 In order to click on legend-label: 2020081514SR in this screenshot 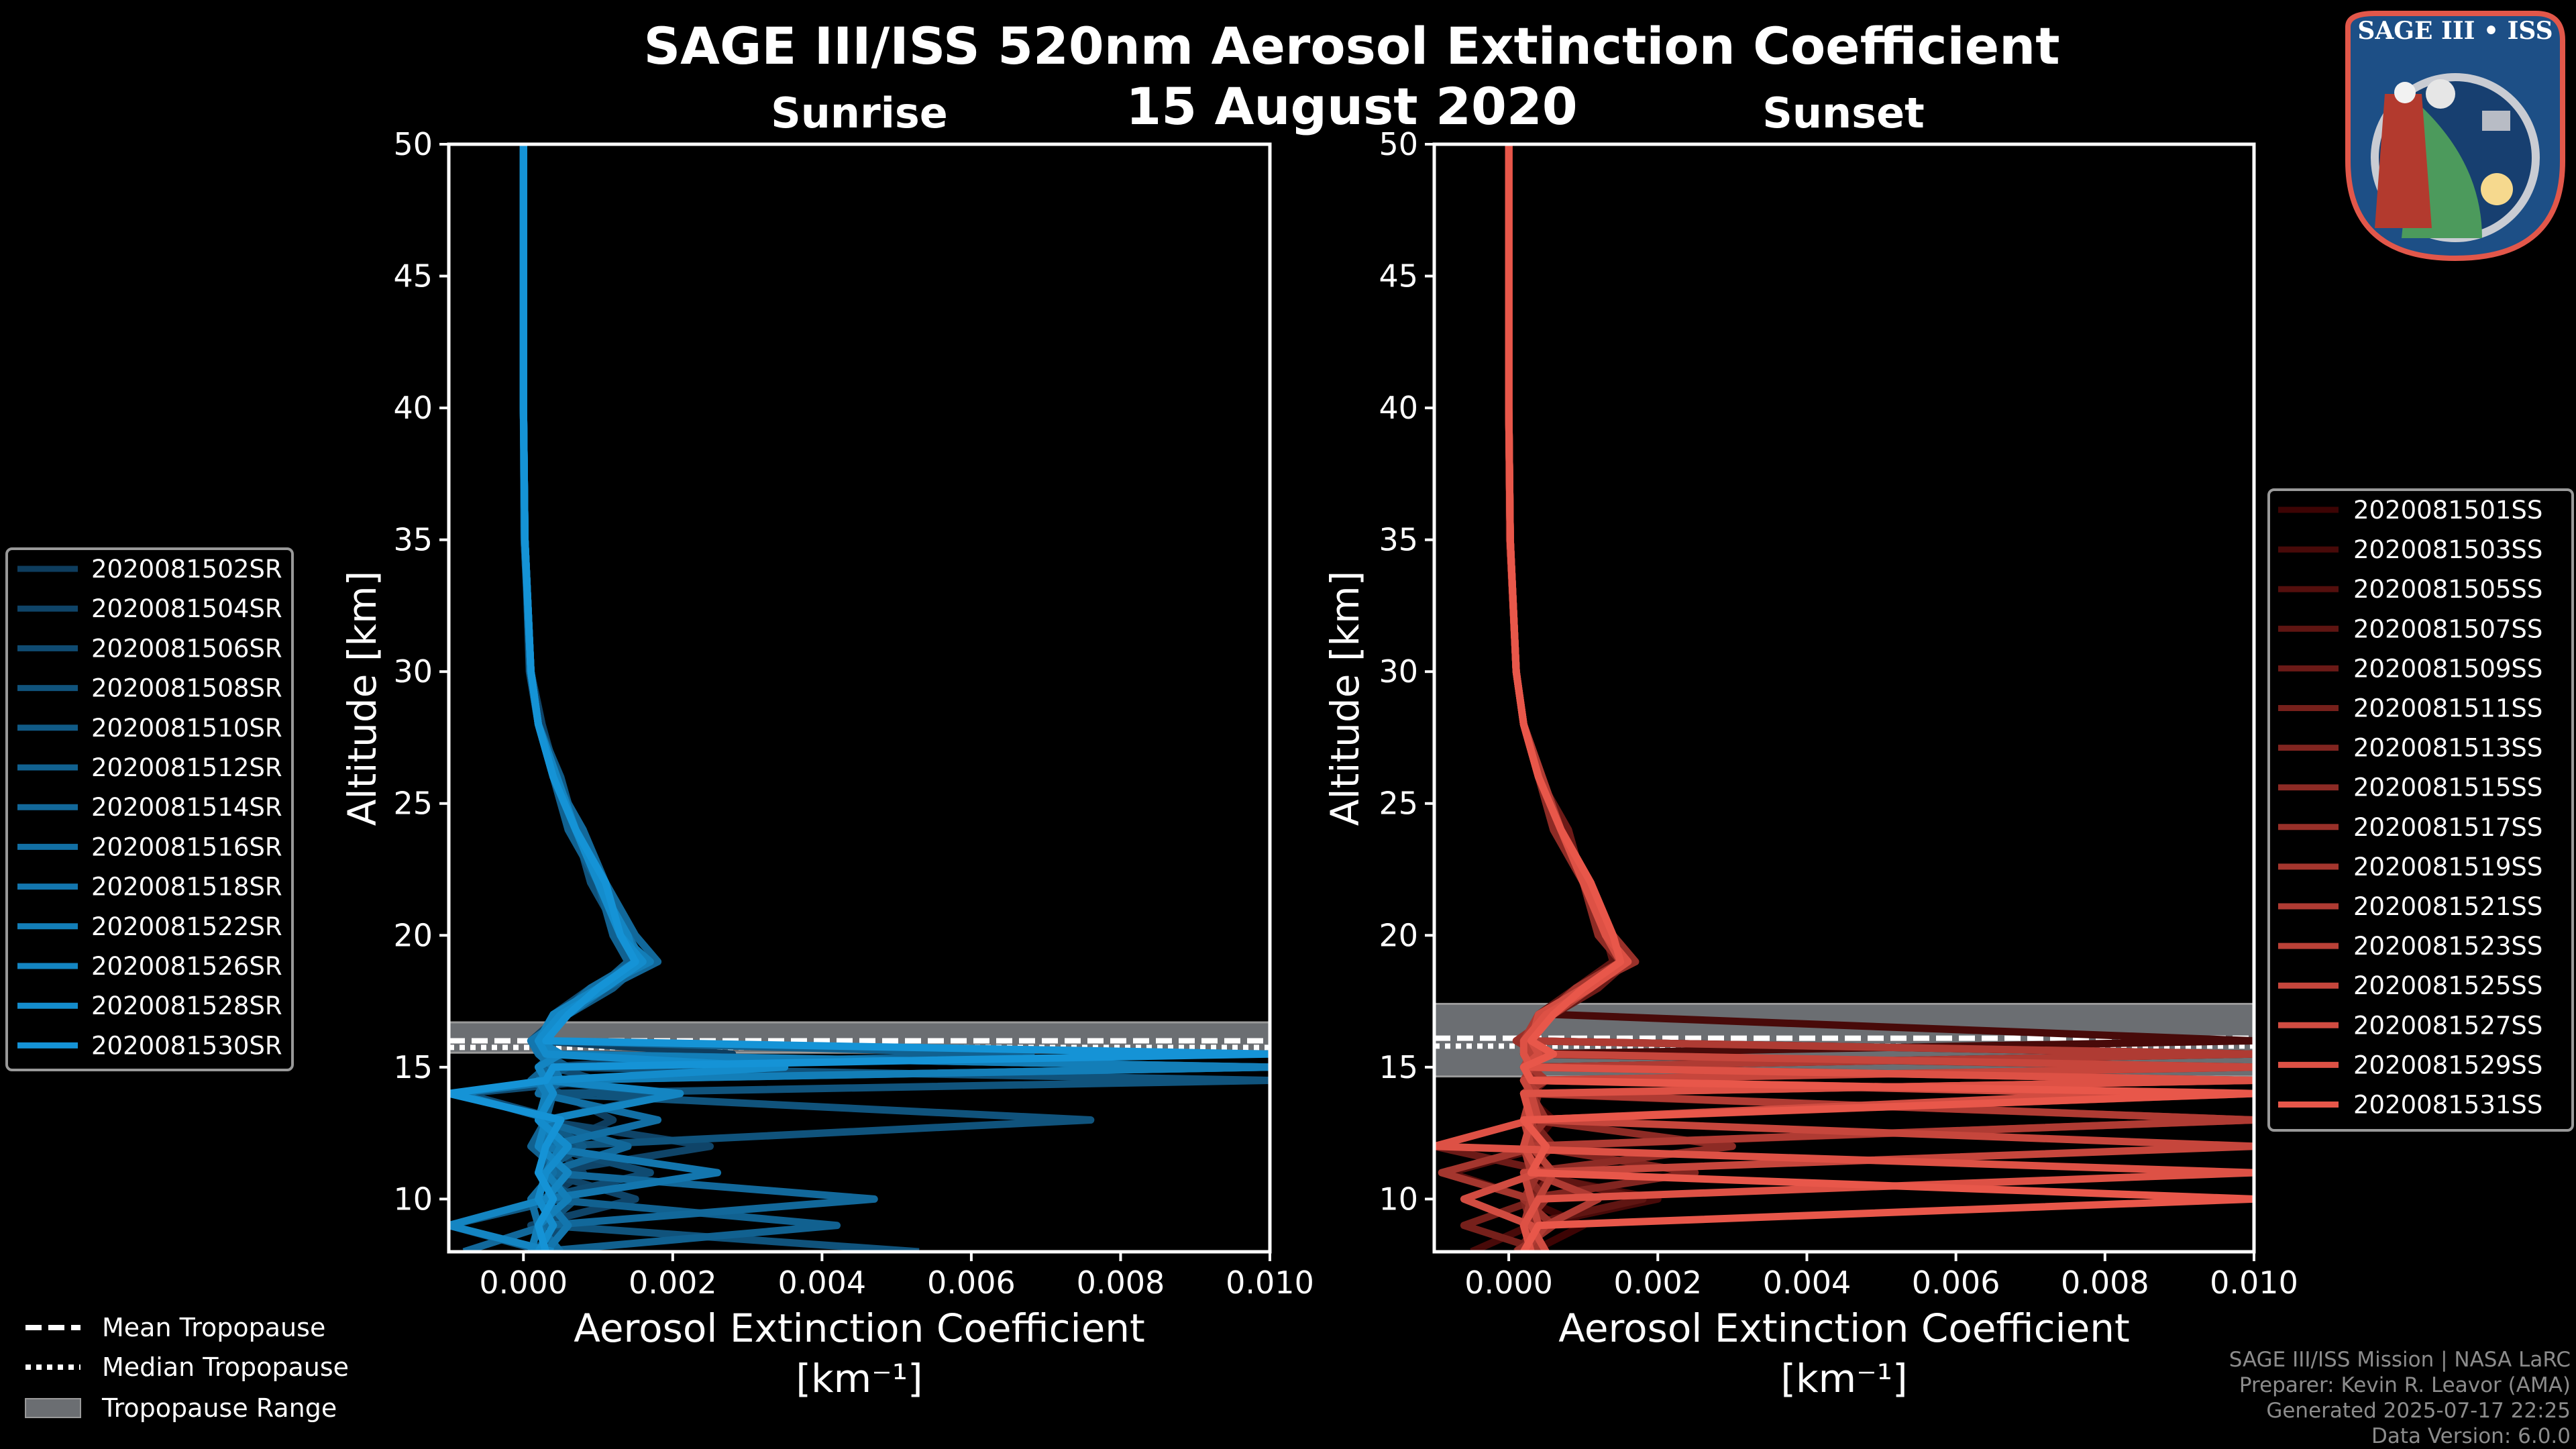, I will do `click(186, 807)`.